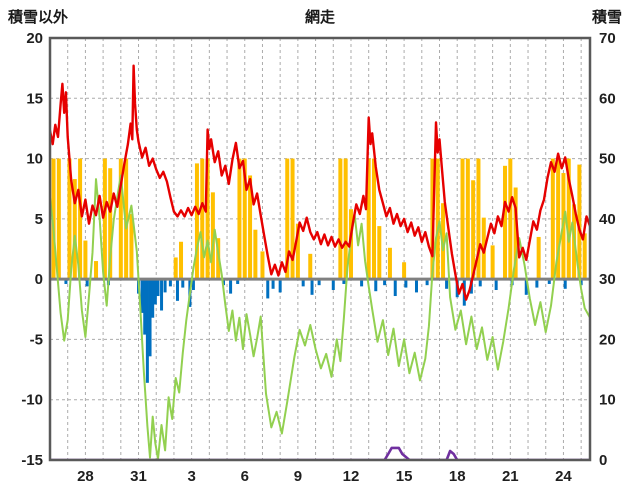  I want to click on right-axis-tick: 30, so click(607, 279).